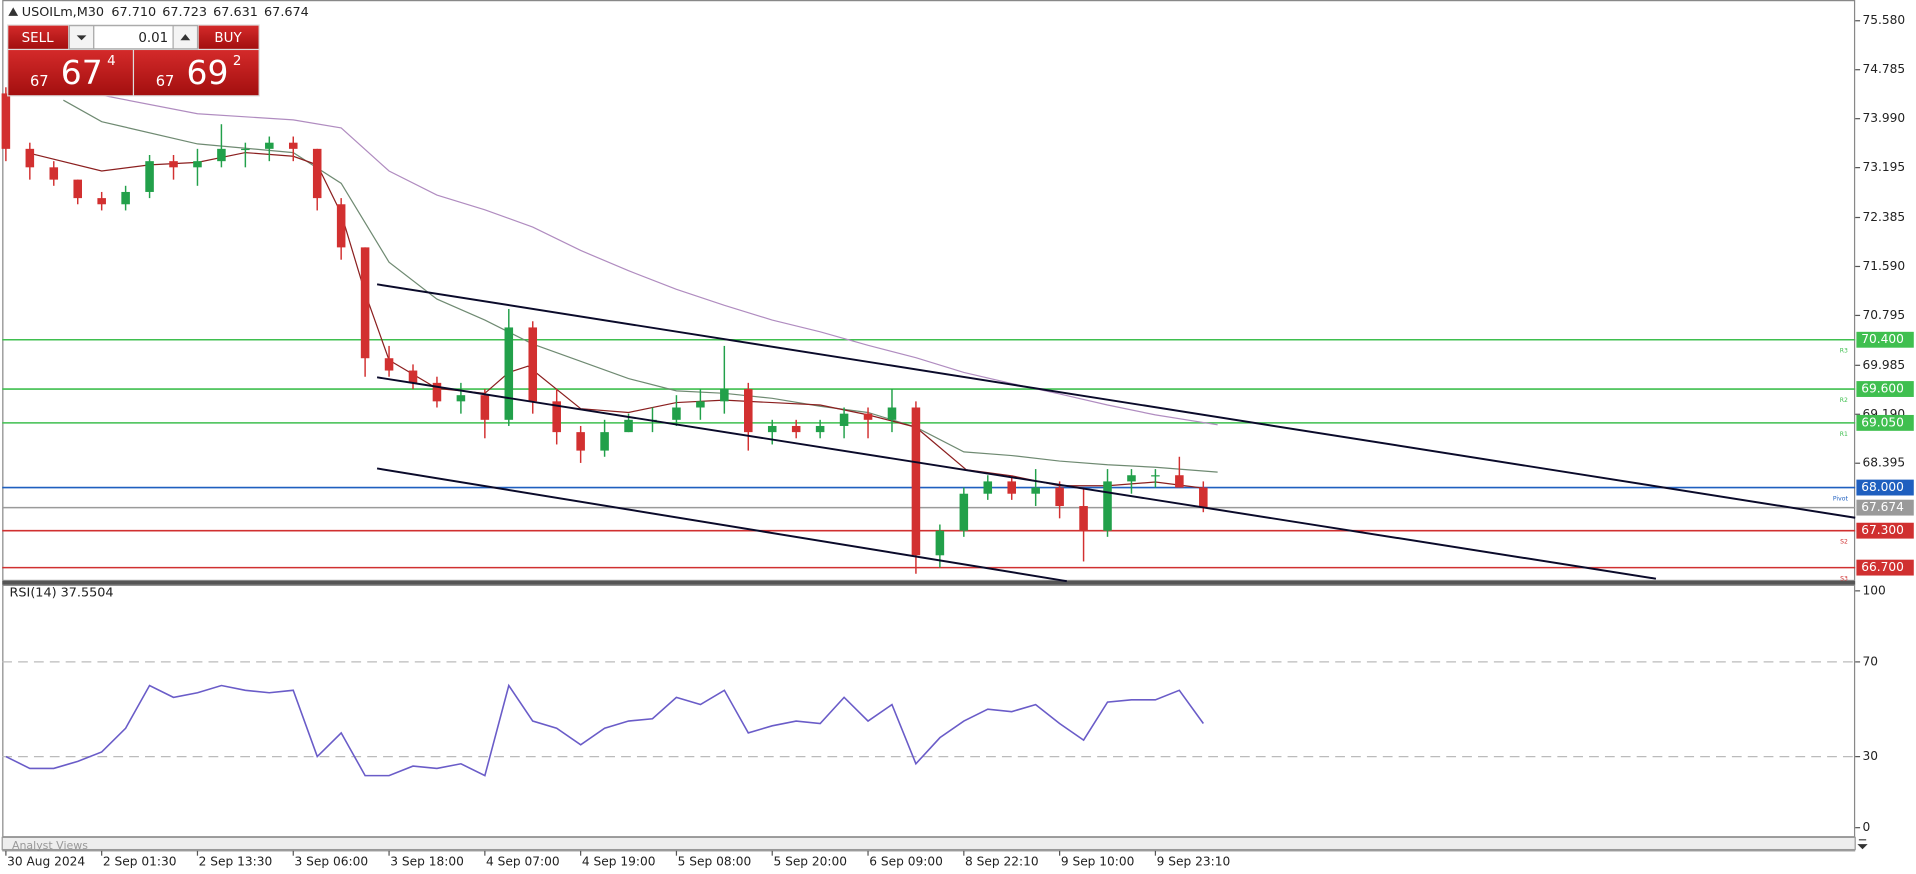 Image resolution: width=1916 pixels, height=874 pixels. I want to click on scale-icon, so click(1862, 844).